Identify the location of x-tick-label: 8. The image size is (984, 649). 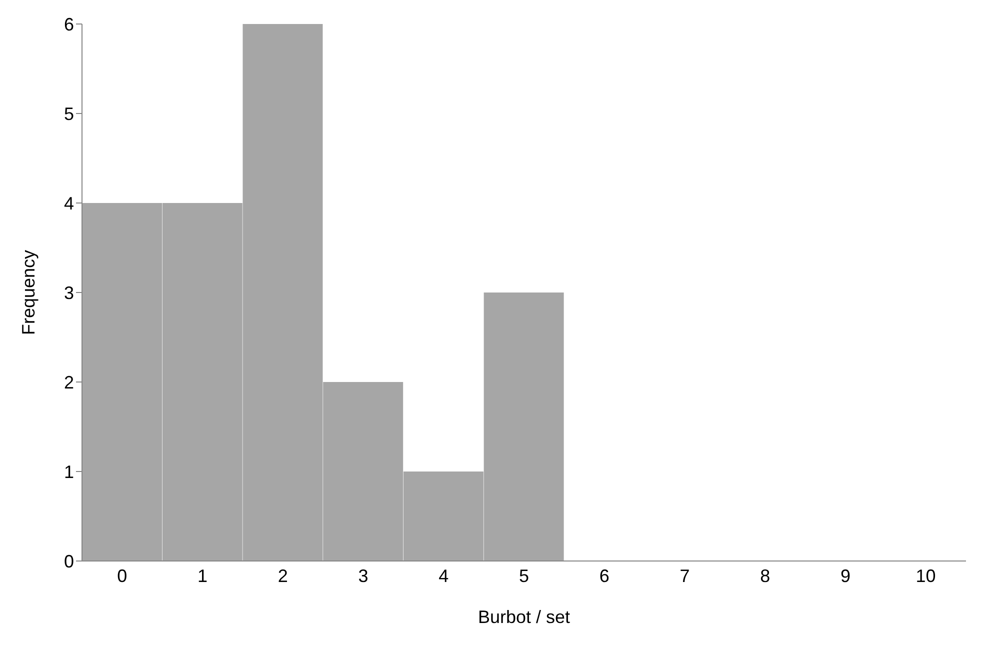
(765, 576).